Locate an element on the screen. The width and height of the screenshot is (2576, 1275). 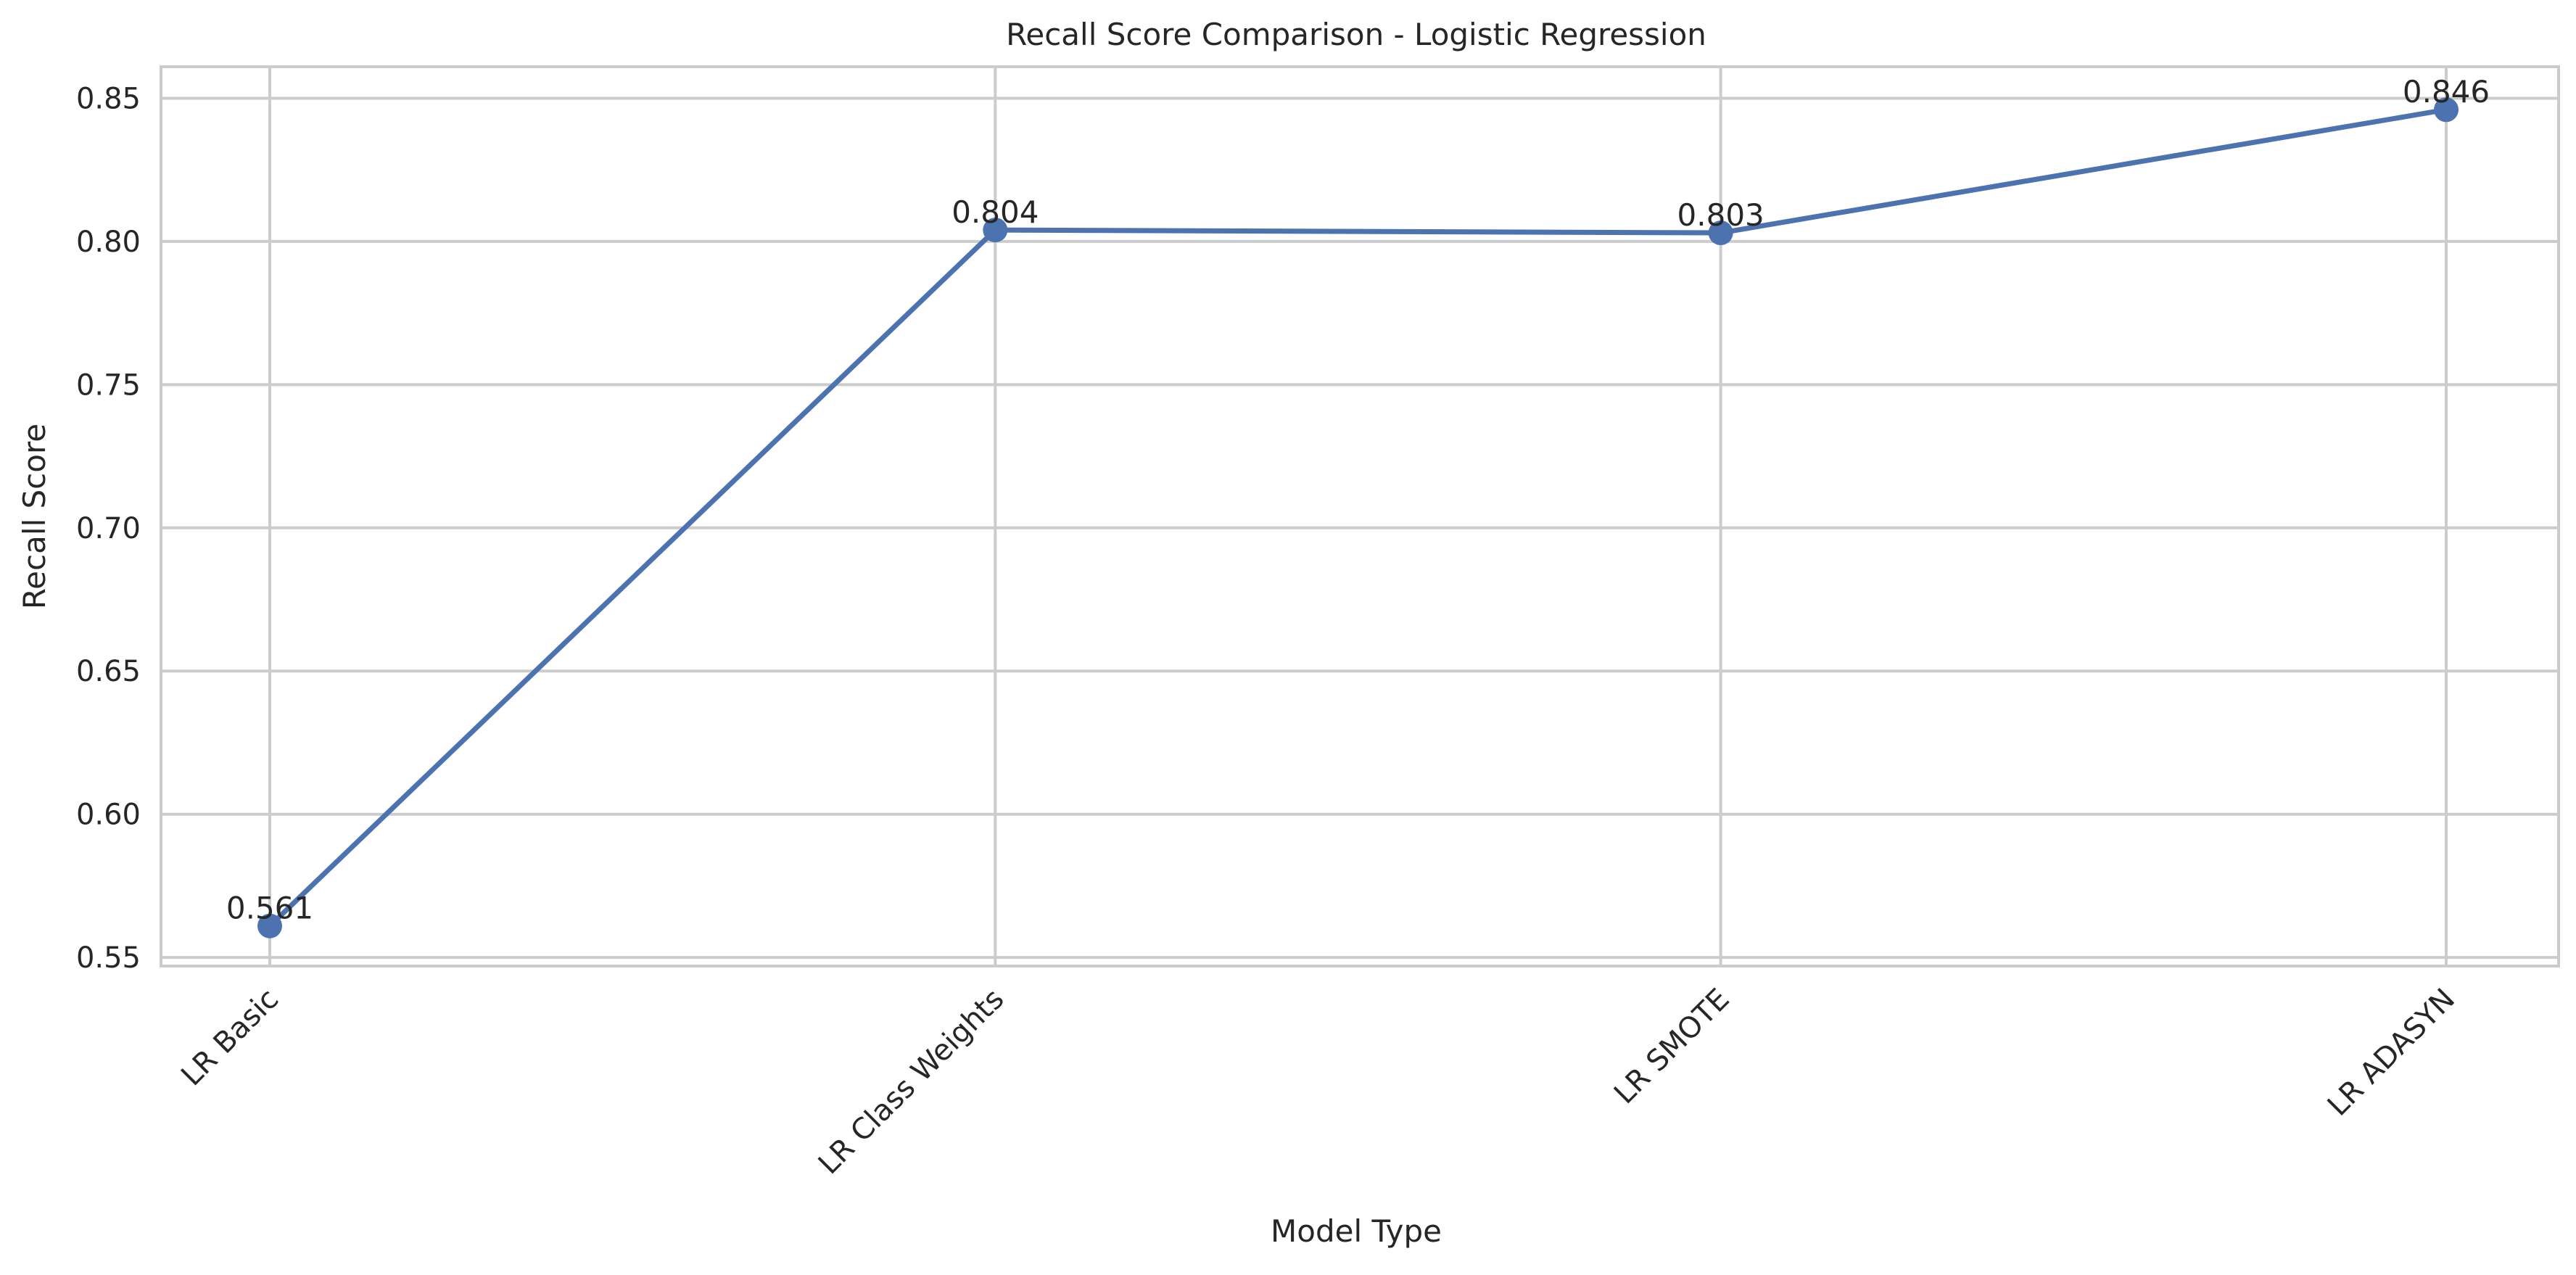
y-tick-label: 0.75 is located at coordinates (108, 385).